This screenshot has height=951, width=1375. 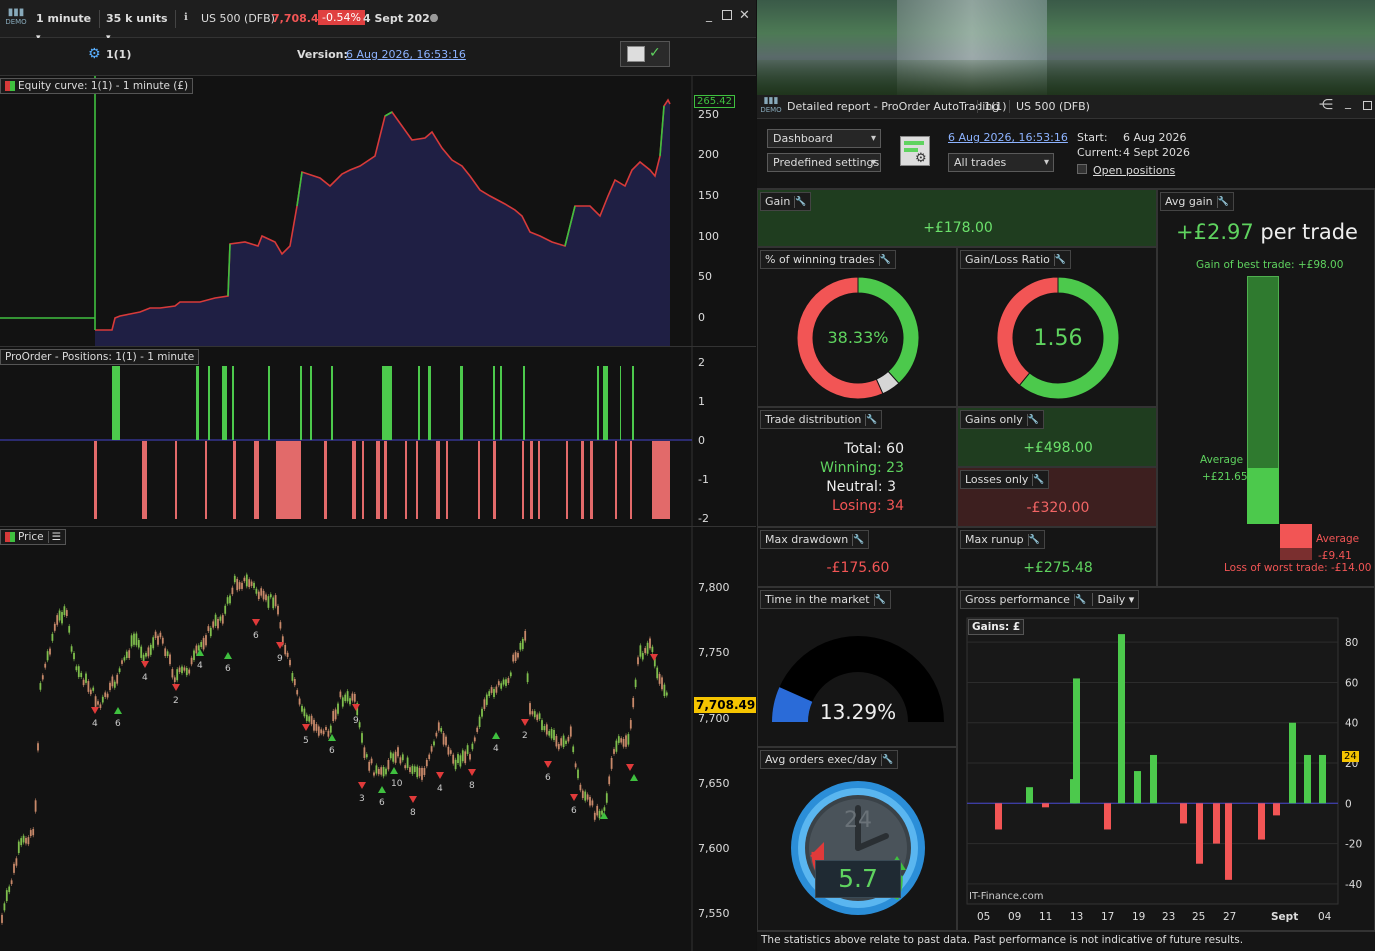 I want to click on price-pane-label: Price ☰, so click(x=33, y=537).